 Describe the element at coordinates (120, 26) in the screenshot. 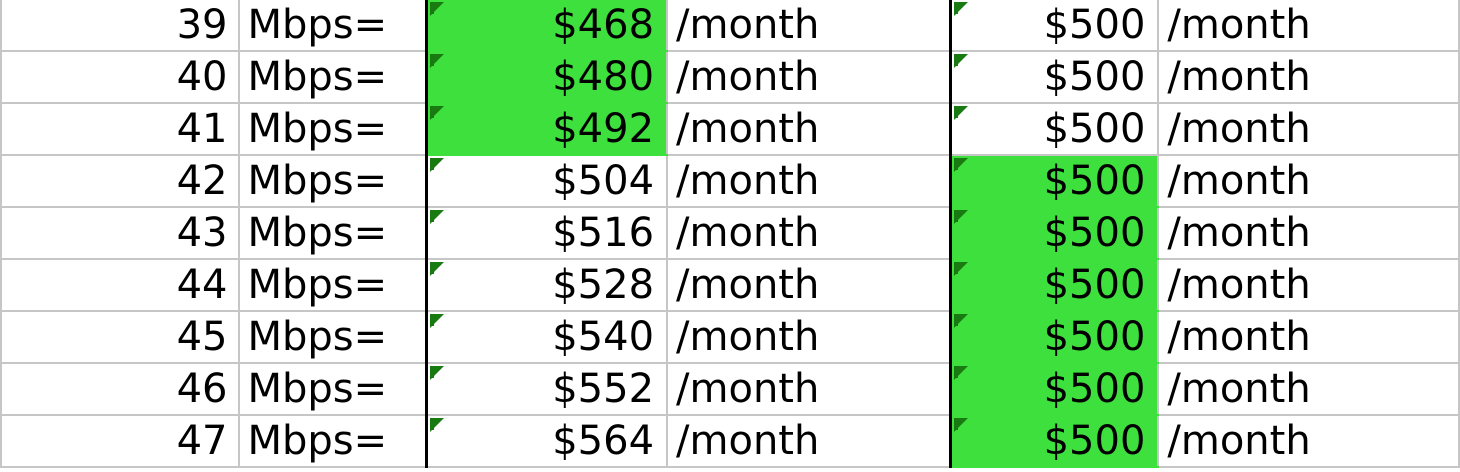

I see `speed-cell: 39` at that location.